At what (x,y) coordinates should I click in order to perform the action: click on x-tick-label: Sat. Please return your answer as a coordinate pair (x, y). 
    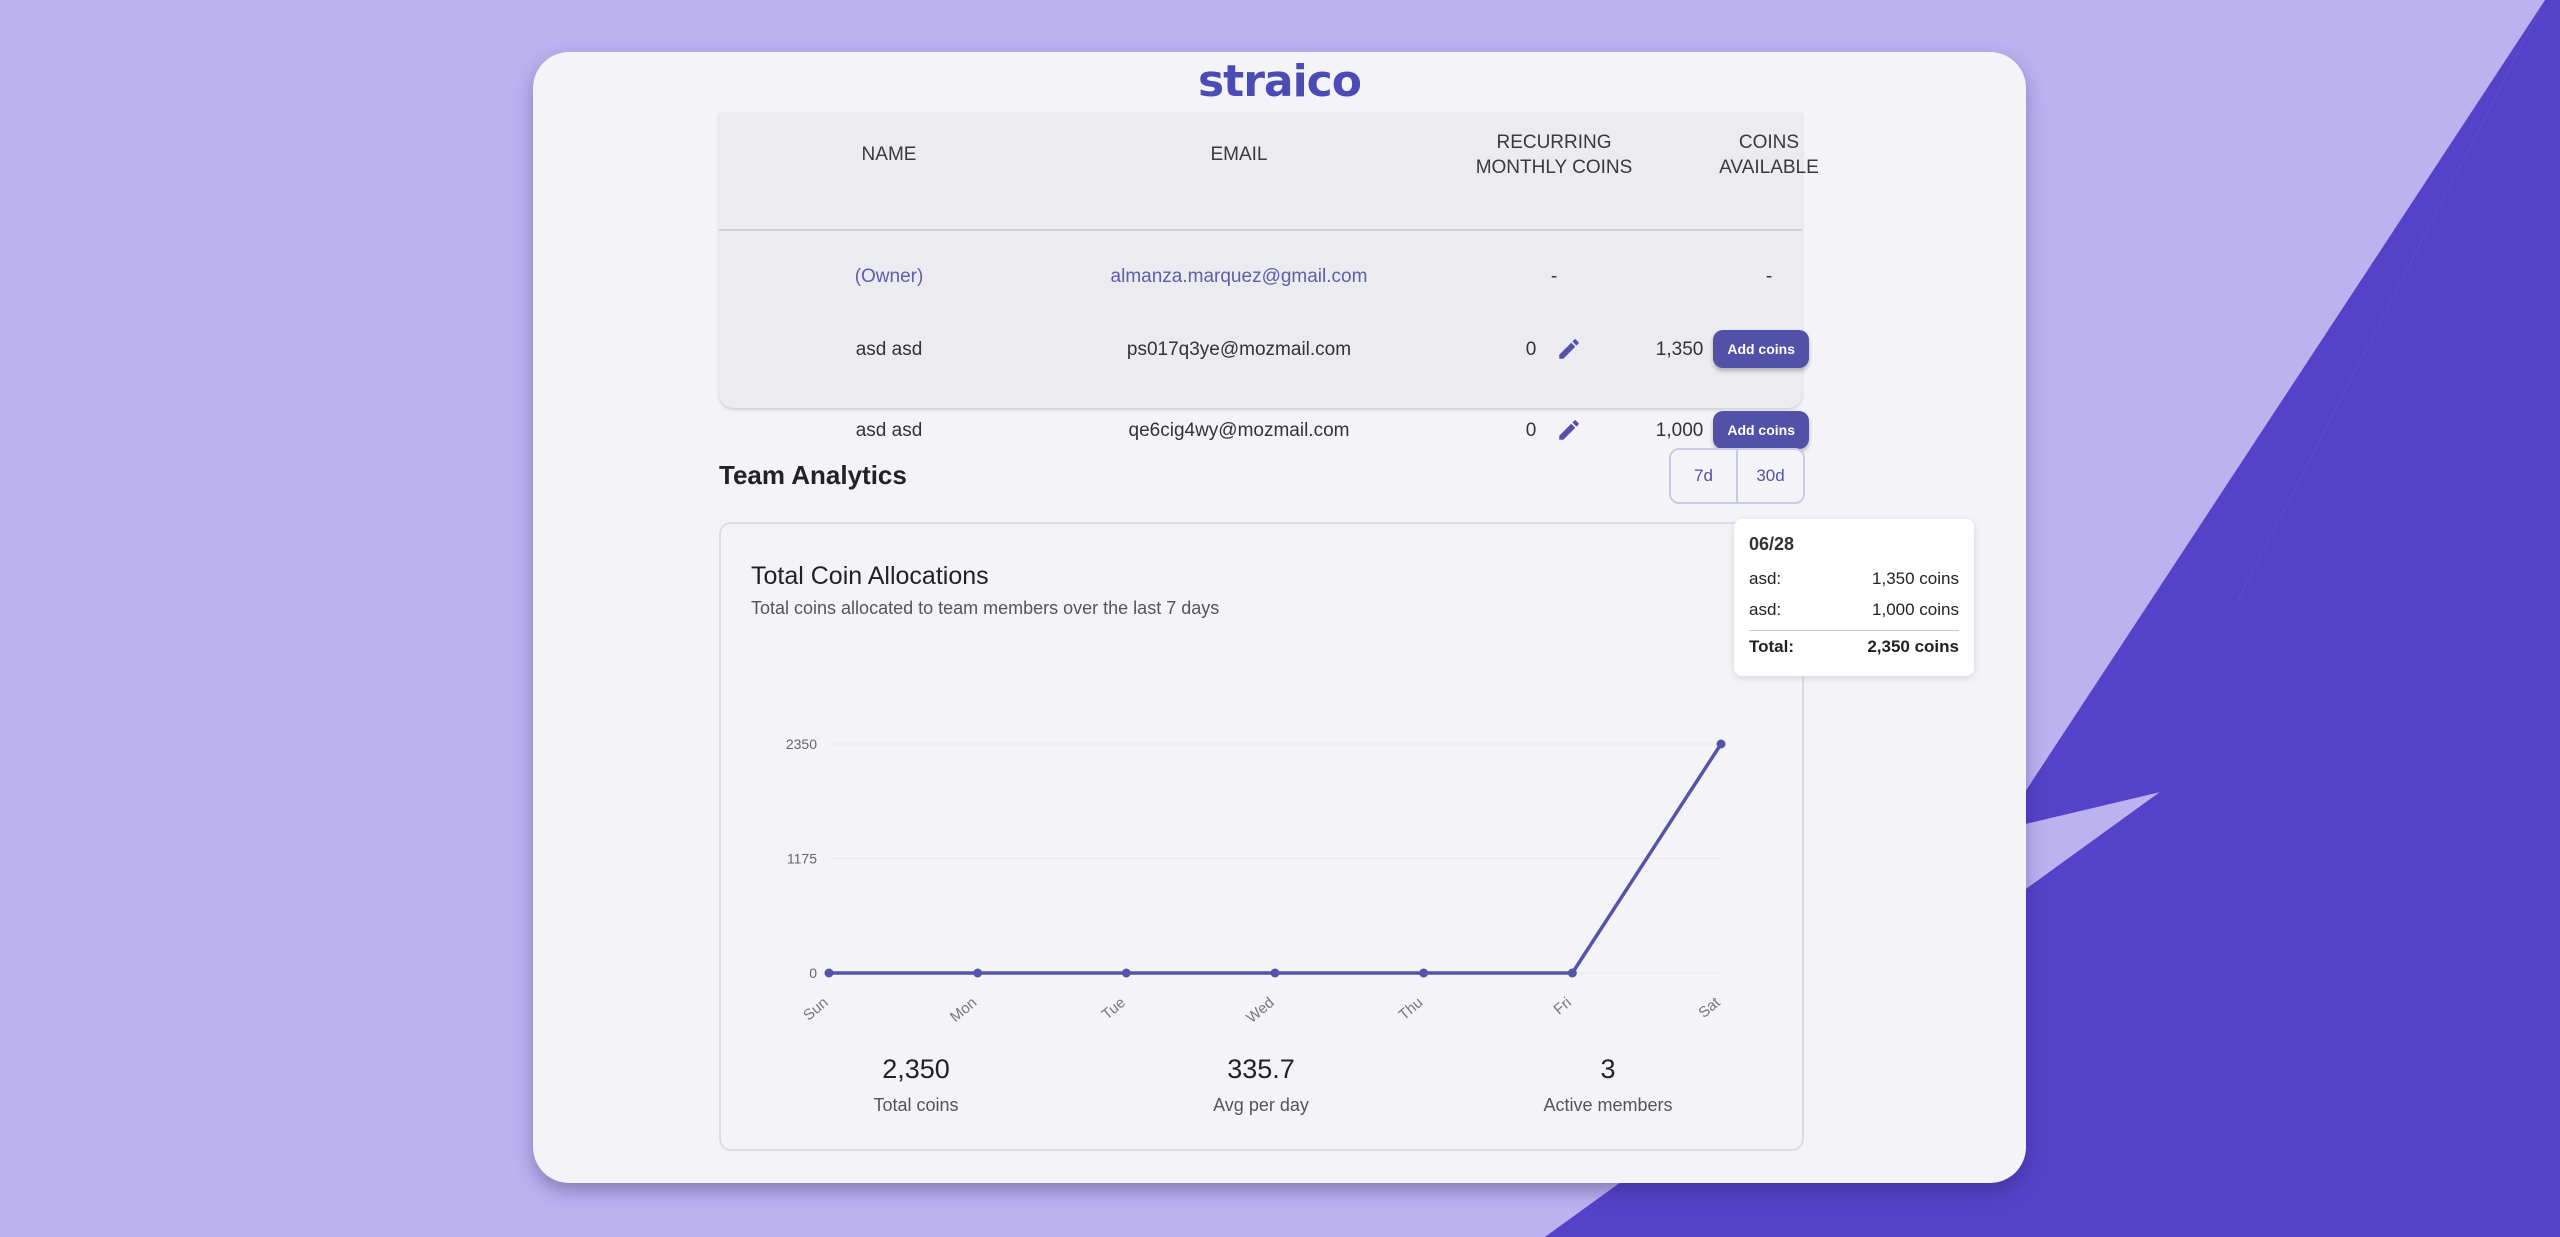
    Looking at the image, I should click on (1709, 1008).